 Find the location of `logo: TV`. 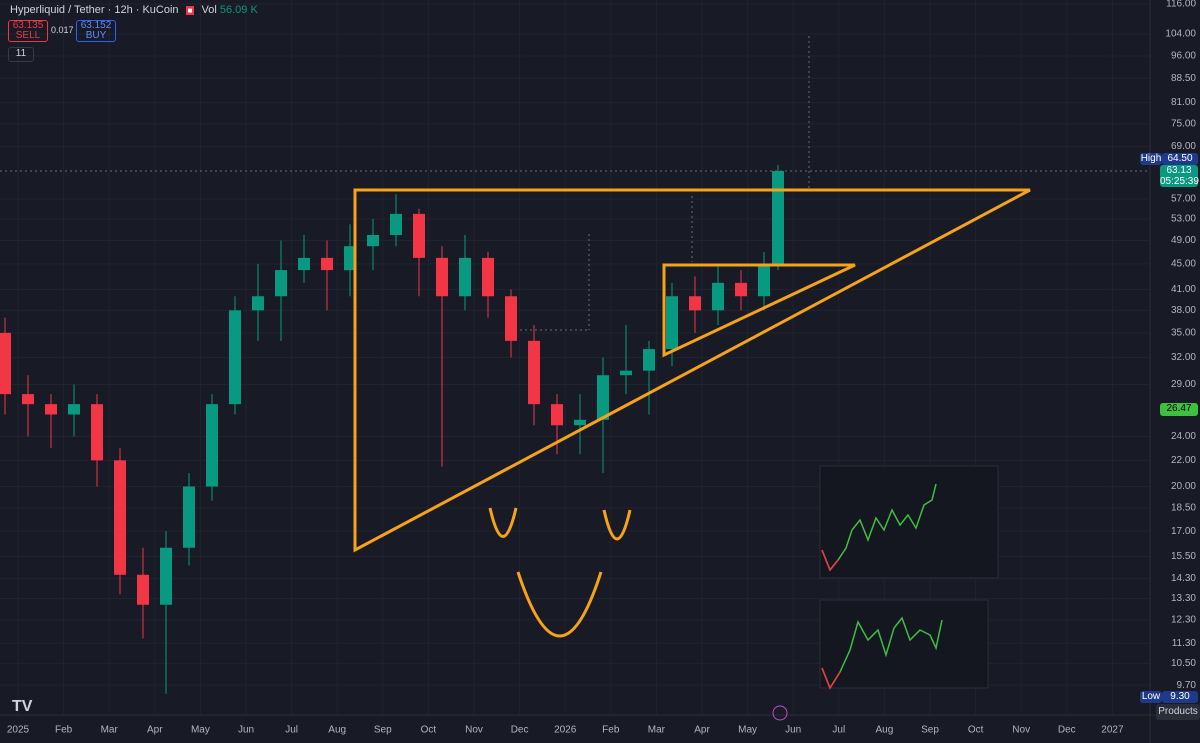

logo: TV is located at coordinates (22, 706).